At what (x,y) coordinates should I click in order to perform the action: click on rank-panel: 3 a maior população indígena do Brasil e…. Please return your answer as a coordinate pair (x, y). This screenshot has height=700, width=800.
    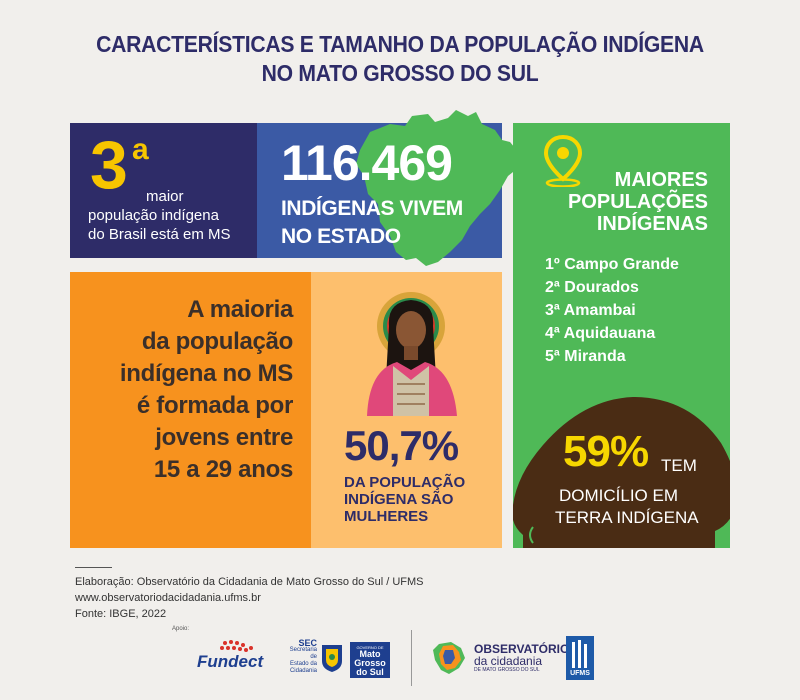
    Looking at the image, I should click on (163, 190).